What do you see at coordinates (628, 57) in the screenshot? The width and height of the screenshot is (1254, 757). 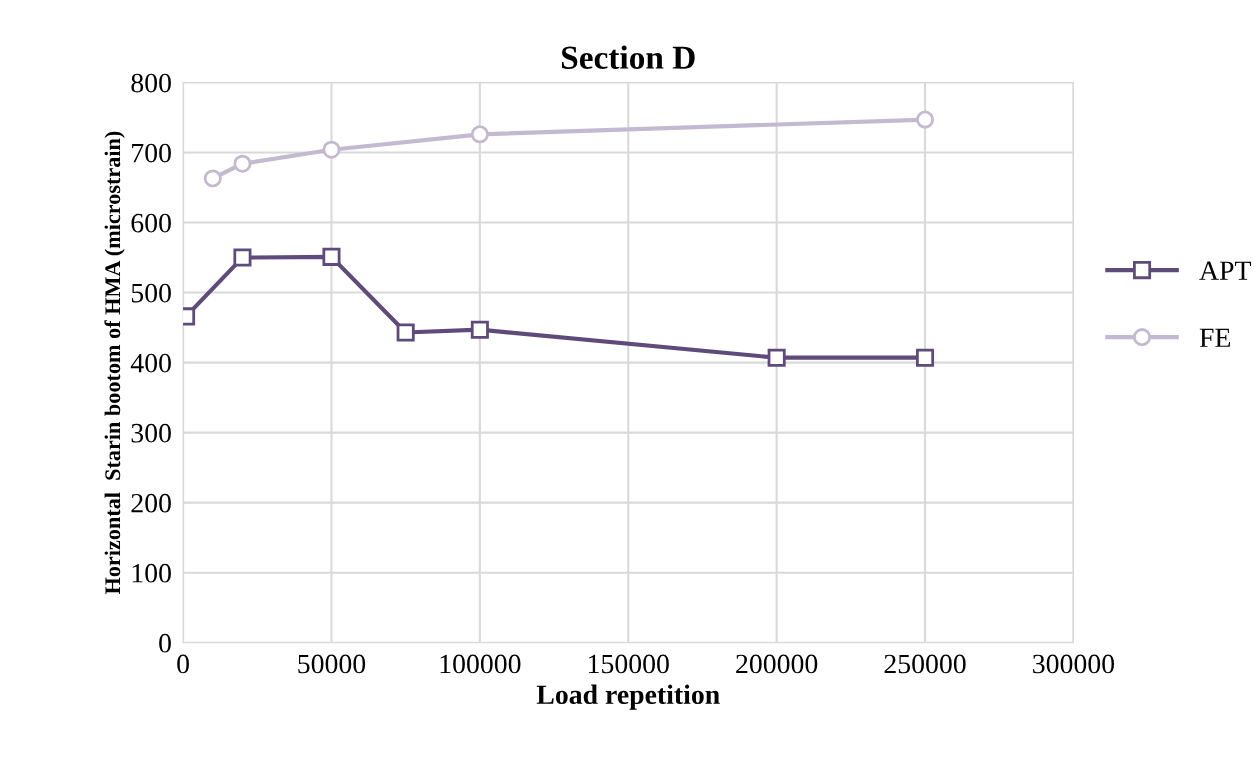 I see `chart-title: Section D` at bounding box center [628, 57].